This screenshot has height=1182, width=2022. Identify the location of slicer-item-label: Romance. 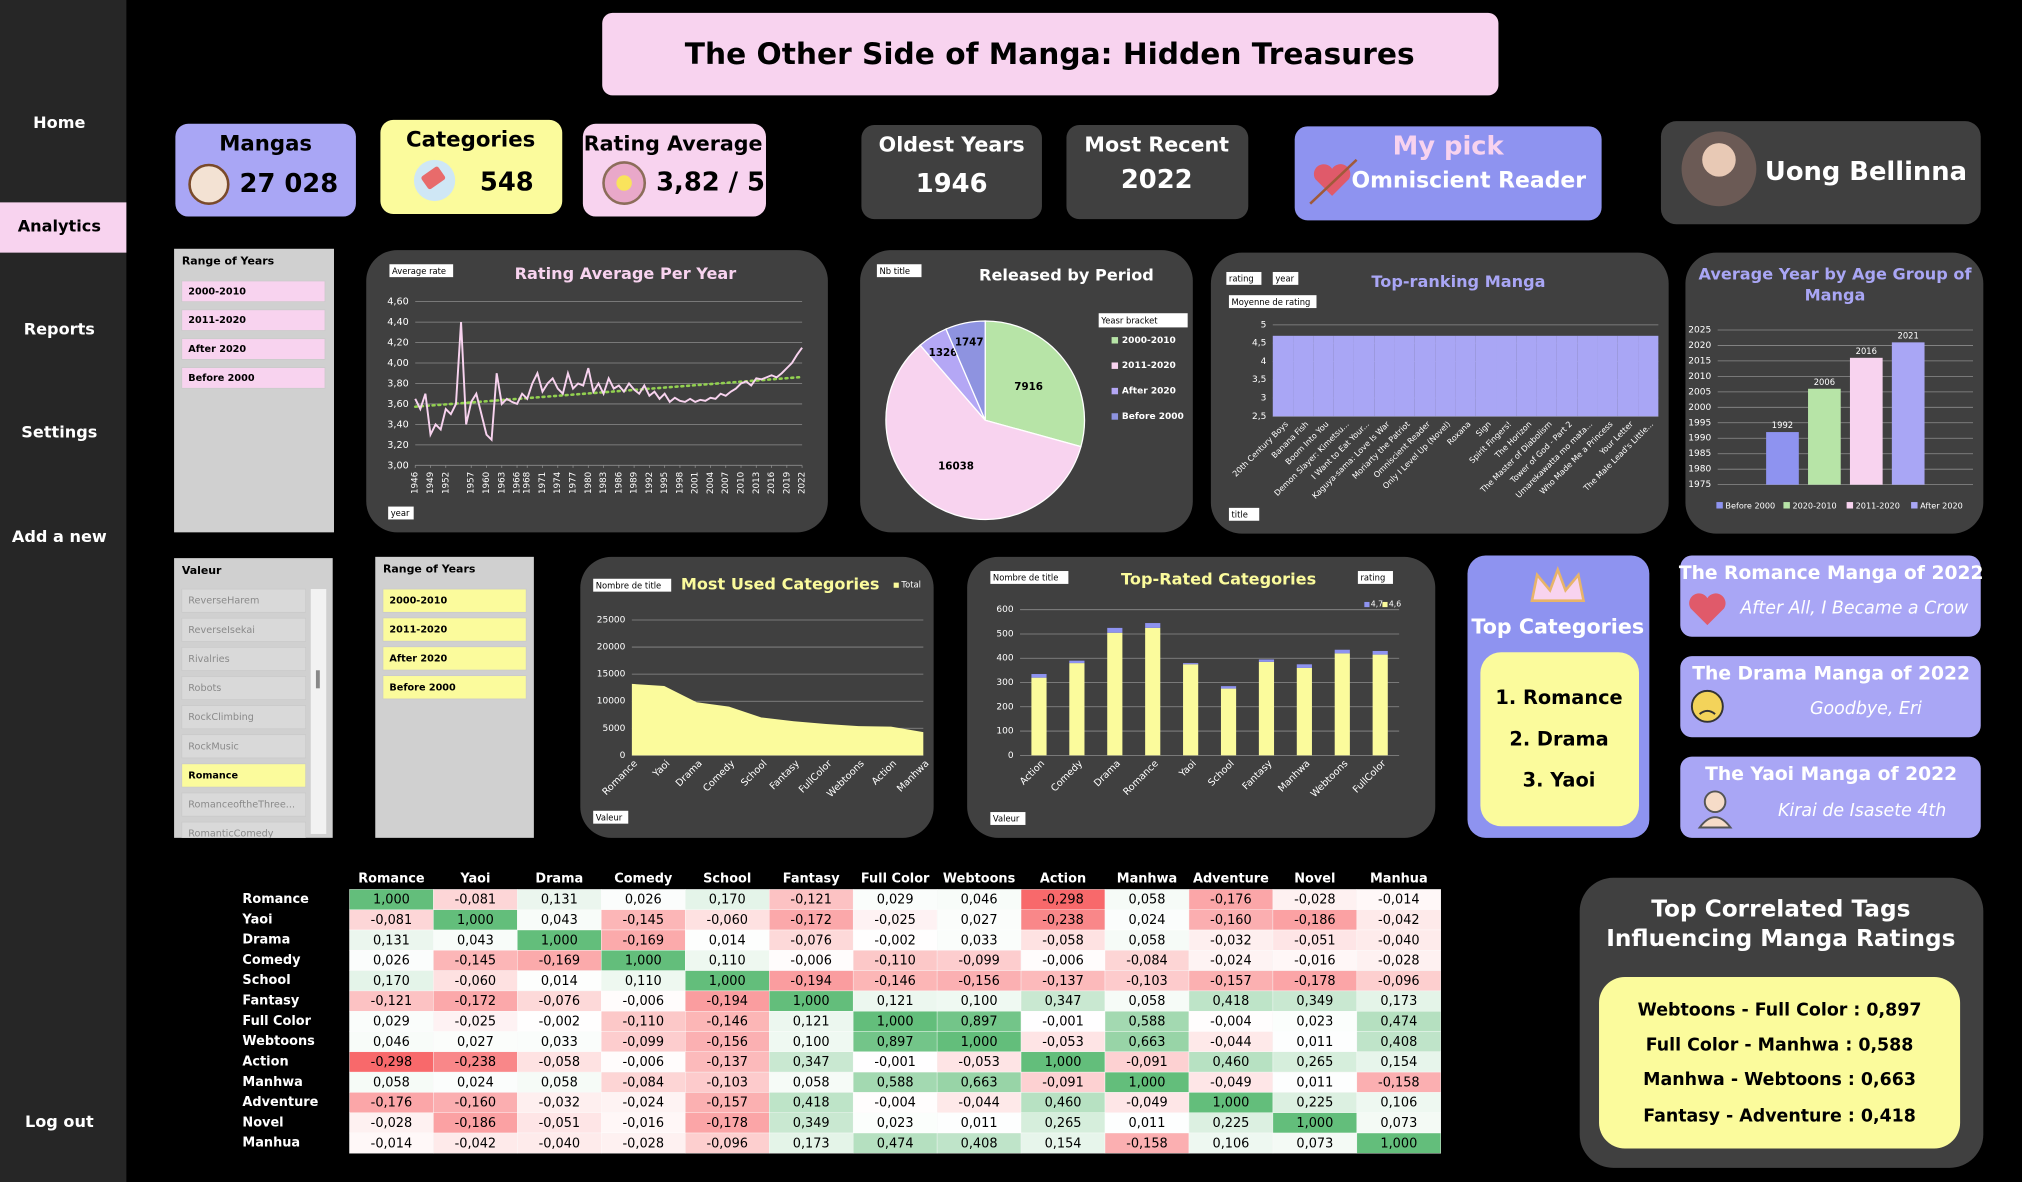
(213, 775).